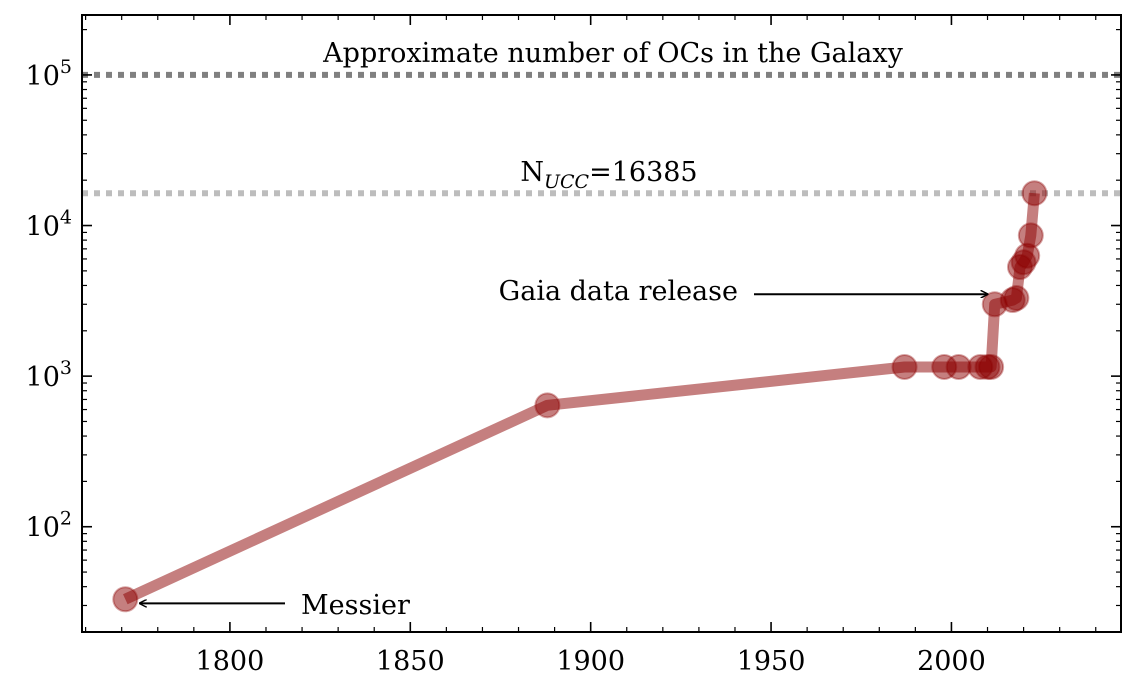 This screenshot has height=691, width=1135. I want to click on x-tick-label-1950: 1950, so click(771, 661).